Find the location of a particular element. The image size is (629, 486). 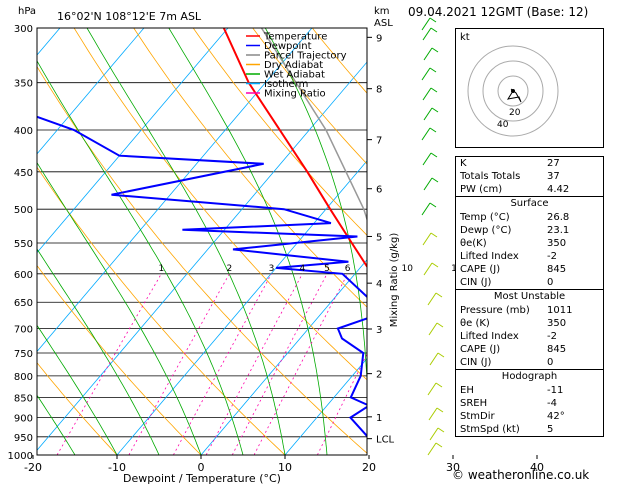

hodograph-ring-label: 40 is located at coordinates (503, 125).